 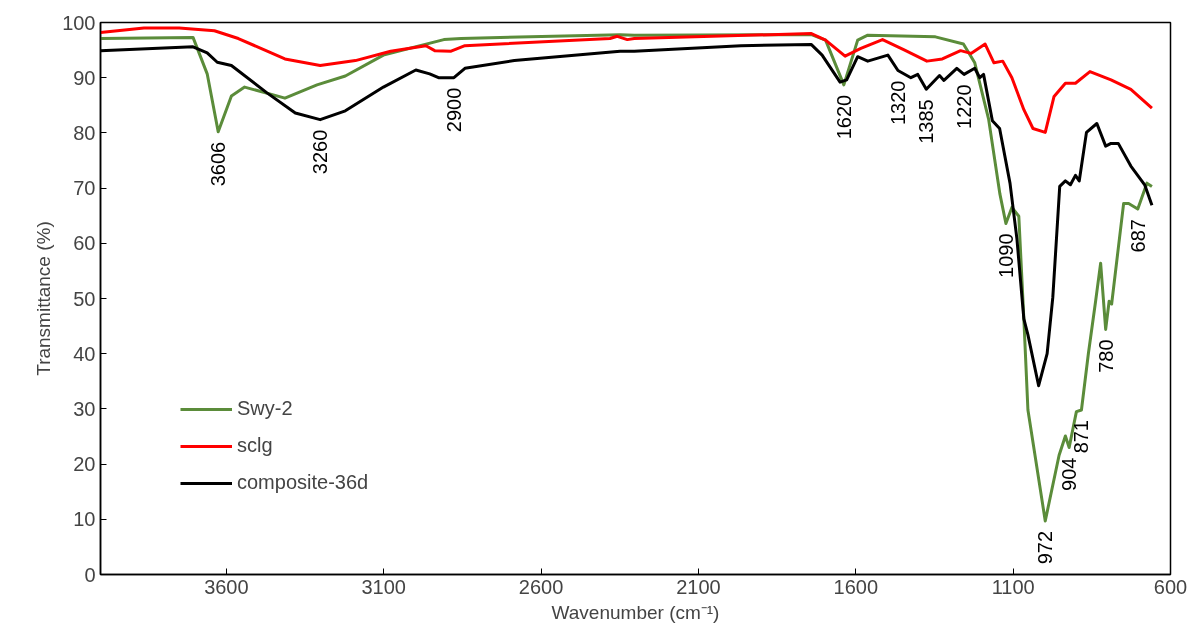 What do you see at coordinates (84, 519) in the screenshot?
I see `y-tick-label: 10` at bounding box center [84, 519].